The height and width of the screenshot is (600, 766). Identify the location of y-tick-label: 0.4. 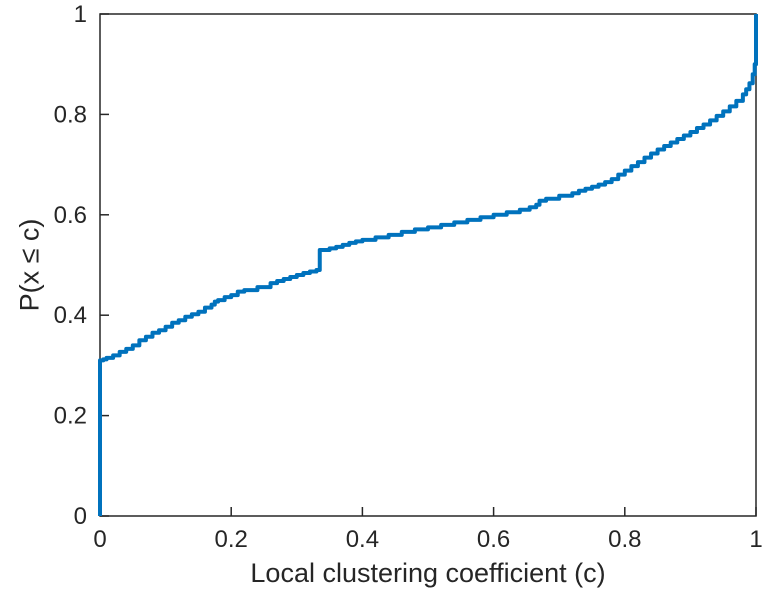
(70, 315).